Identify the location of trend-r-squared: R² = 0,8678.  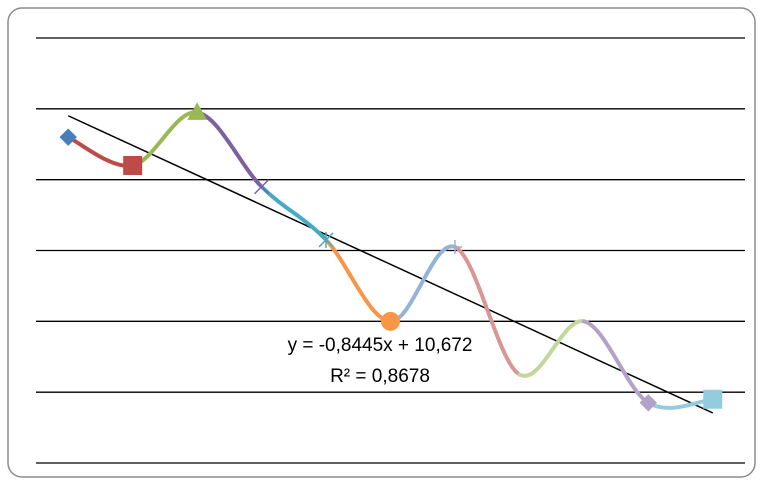
(380, 376).